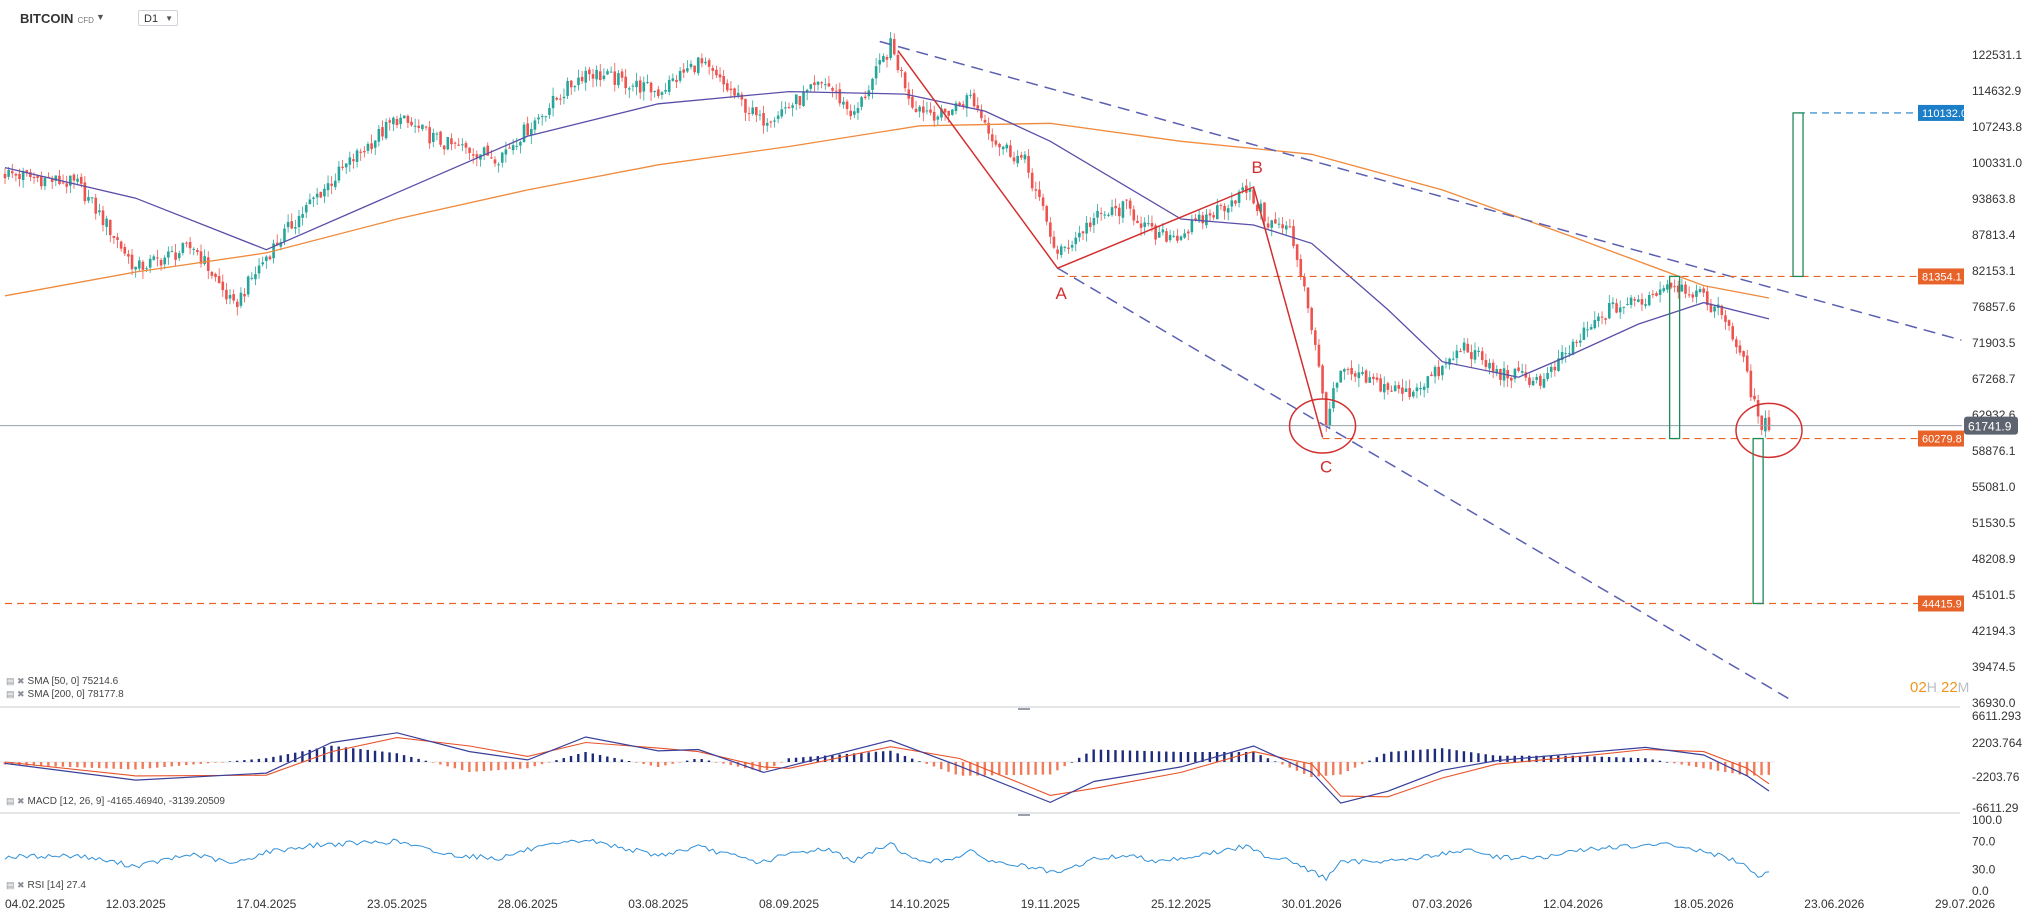  I want to click on legend-value: 27.4, so click(76, 885).